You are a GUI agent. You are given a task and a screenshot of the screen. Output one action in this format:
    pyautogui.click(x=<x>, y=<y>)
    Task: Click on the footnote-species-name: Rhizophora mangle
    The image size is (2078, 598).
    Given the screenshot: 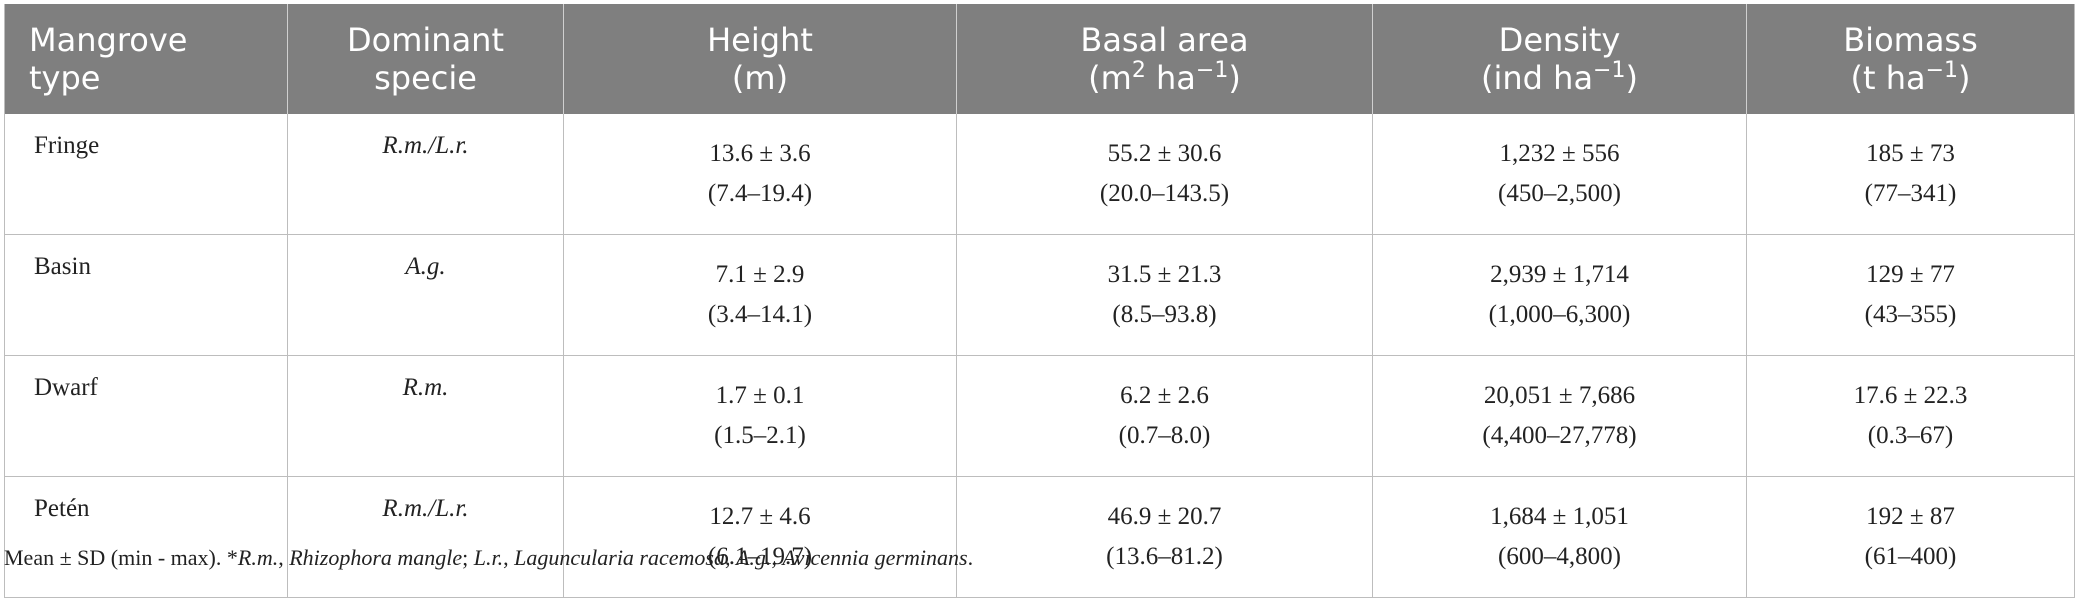 What is the action you would take?
    pyautogui.click(x=376, y=557)
    